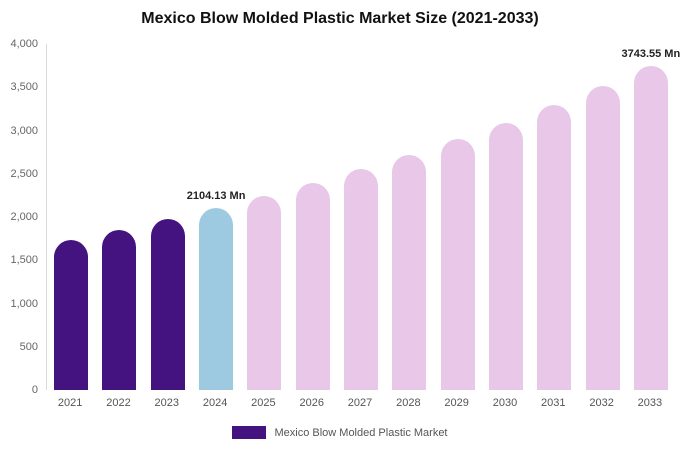 The image size is (680, 450). I want to click on y-tick-label: 3,500, so click(24, 87).